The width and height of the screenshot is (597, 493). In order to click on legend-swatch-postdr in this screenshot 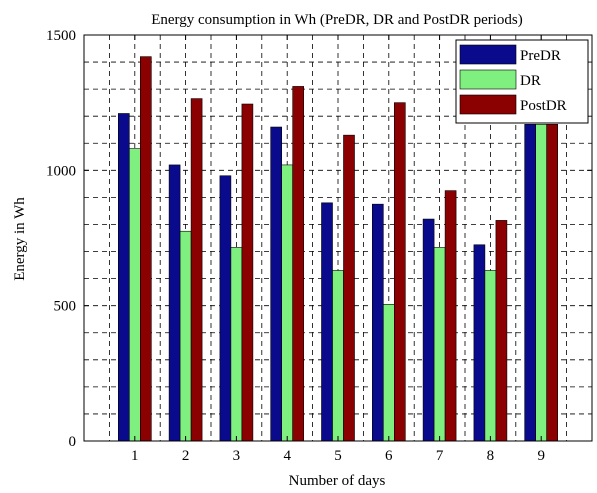, I will do `click(488, 104)`.